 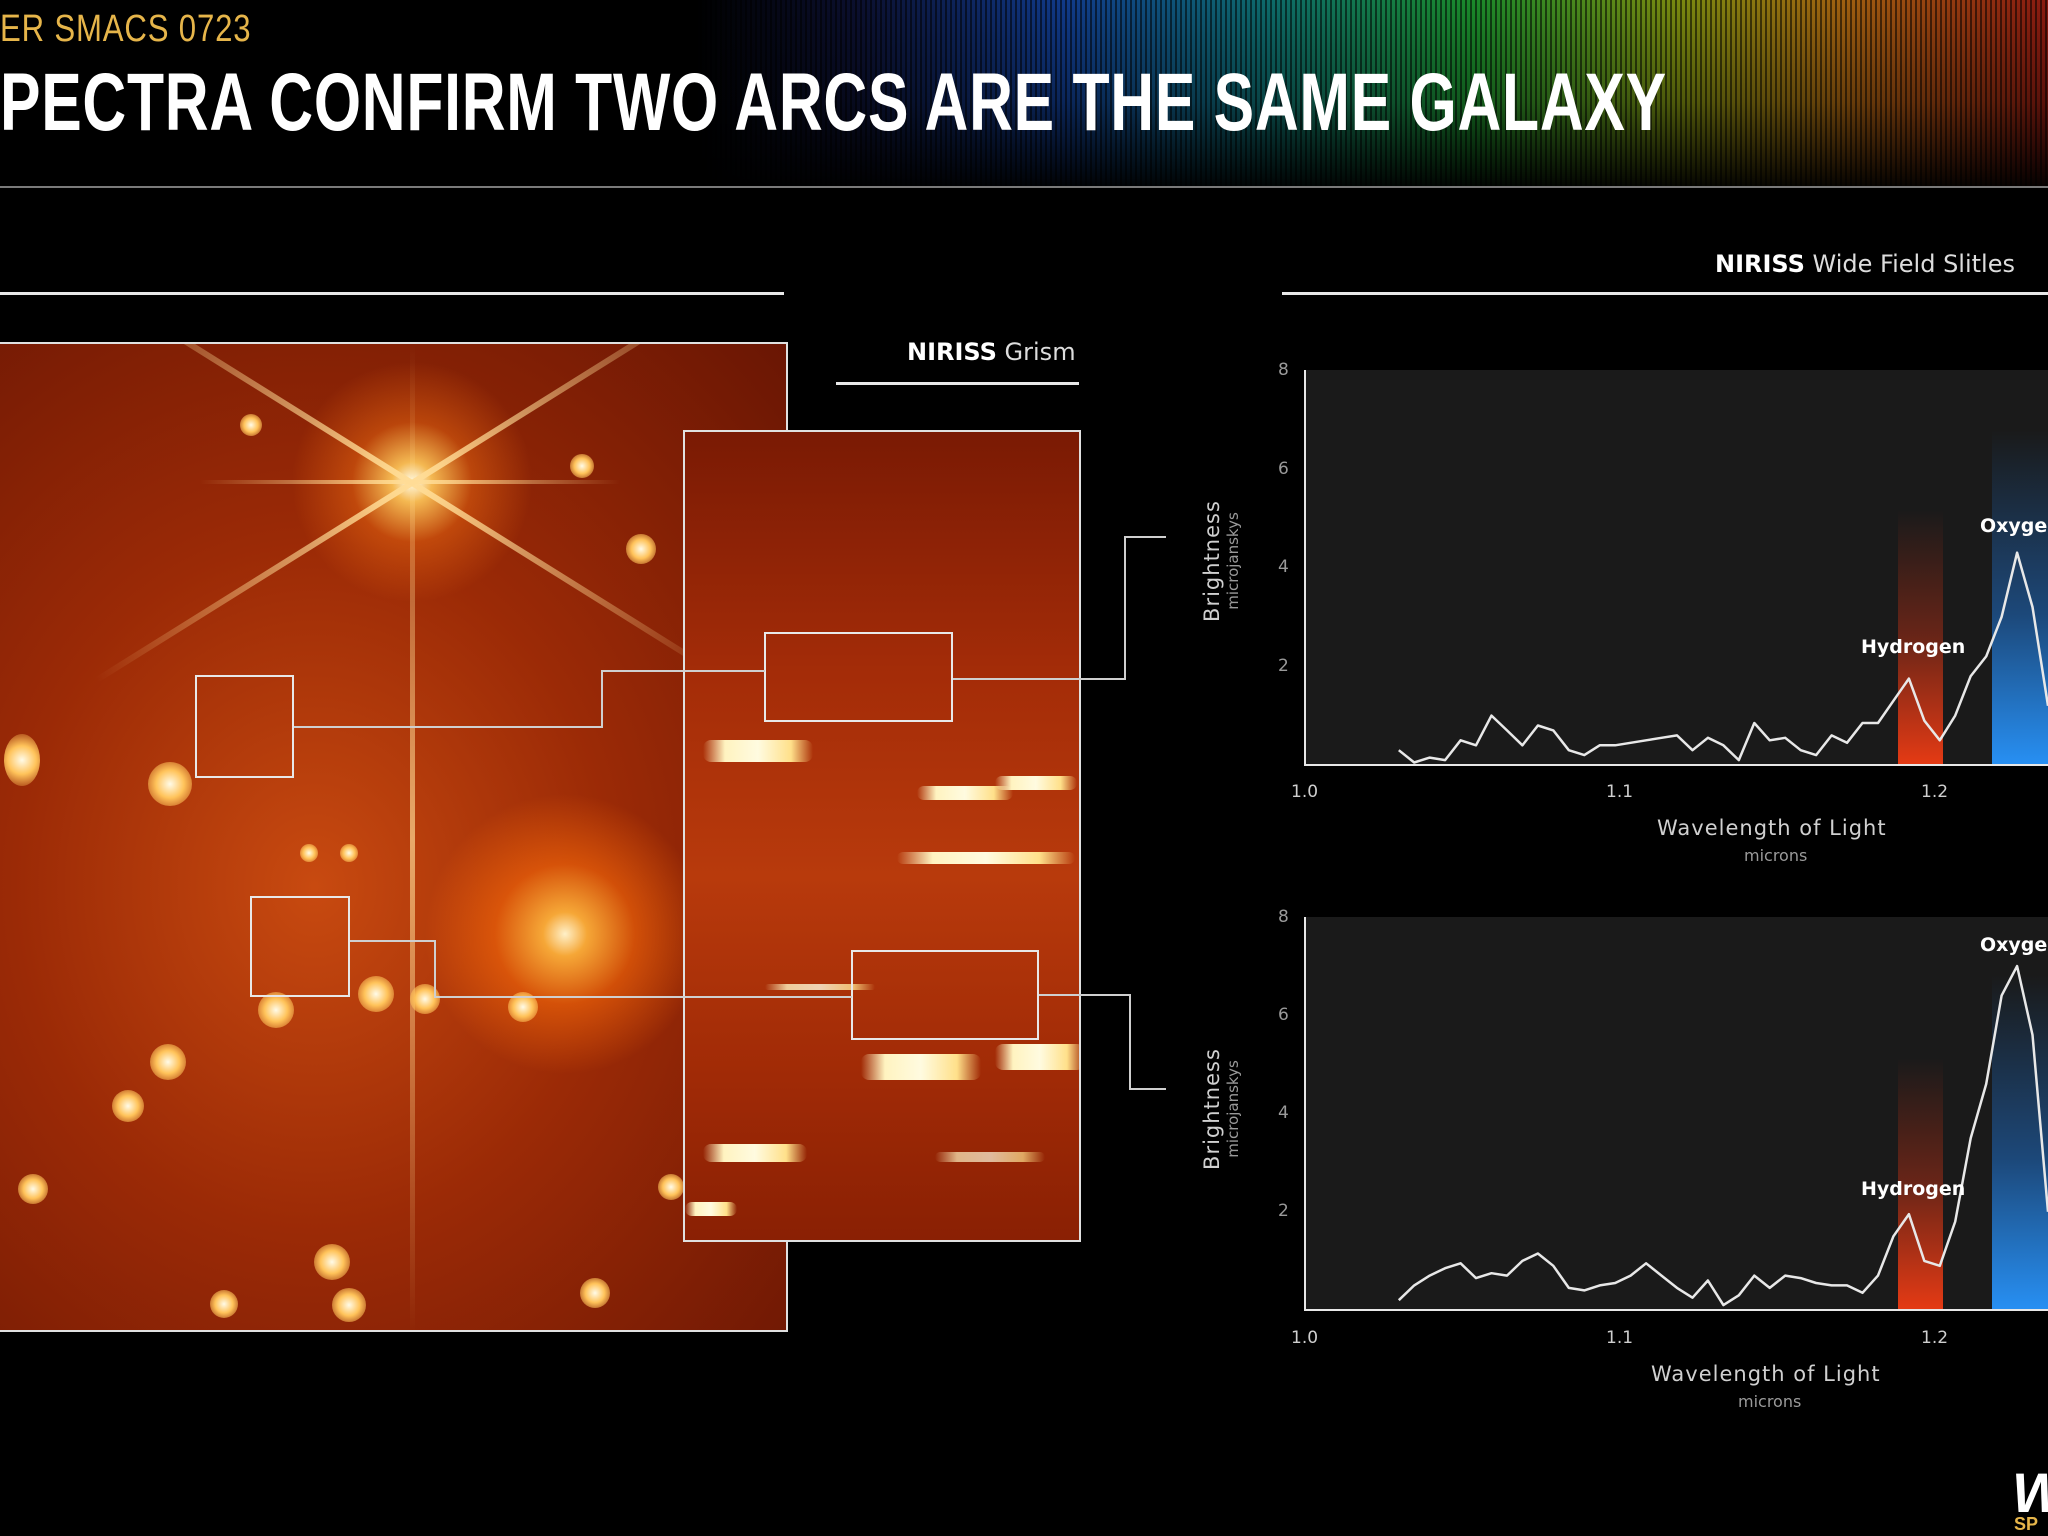 I want to click on grism-label-rest: Grism, so click(x=1036, y=352).